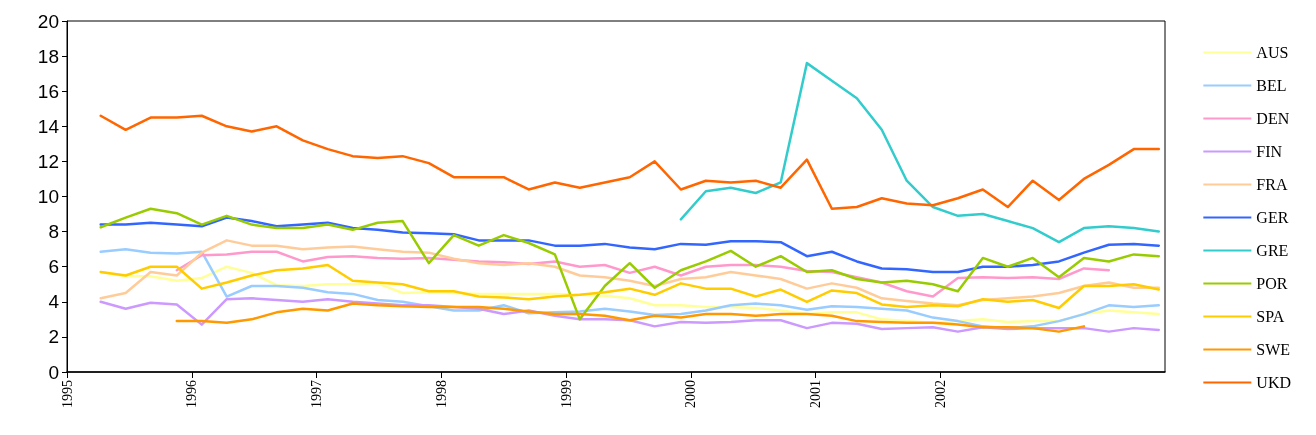 Image resolution: width=1316 pixels, height=435 pixels. Describe the element at coordinates (1273, 349) in the screenshot. I see `legend-label: SWE` at that location.